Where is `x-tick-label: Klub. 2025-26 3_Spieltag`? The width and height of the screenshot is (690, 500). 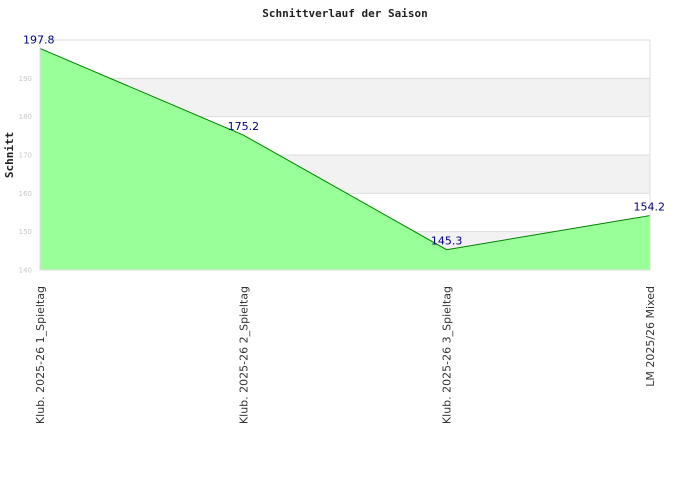
x-tick-label: Klub. 2025-26 3_Spieltag is located at coordinates (447, 355).